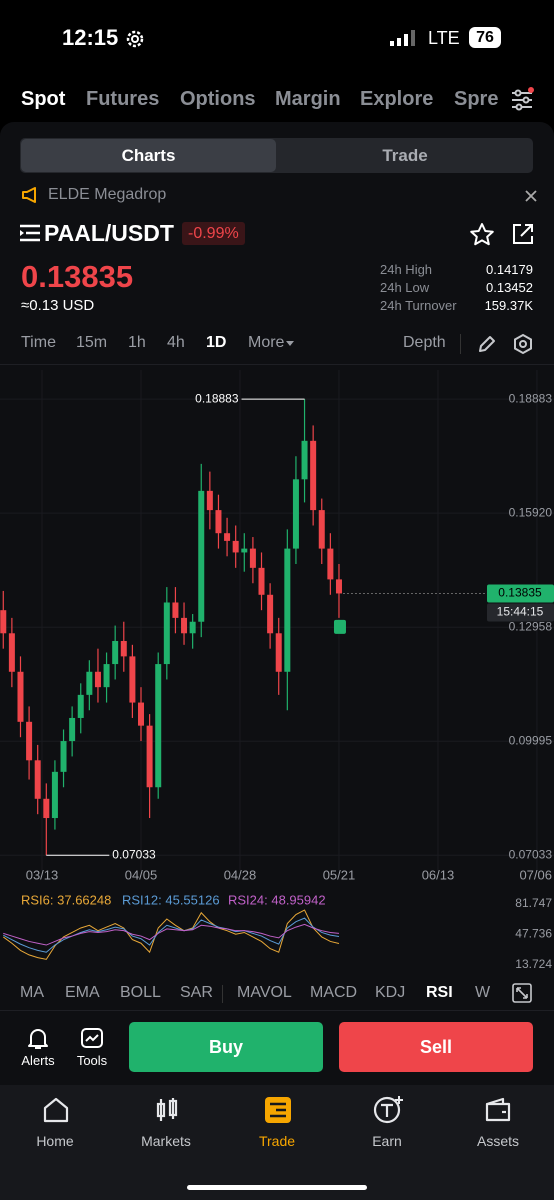 This screenshot has height=1200, width=554. Describe the element at coordinates (334, 992) in the screenshot. I see `indicator: MACD` at that location.